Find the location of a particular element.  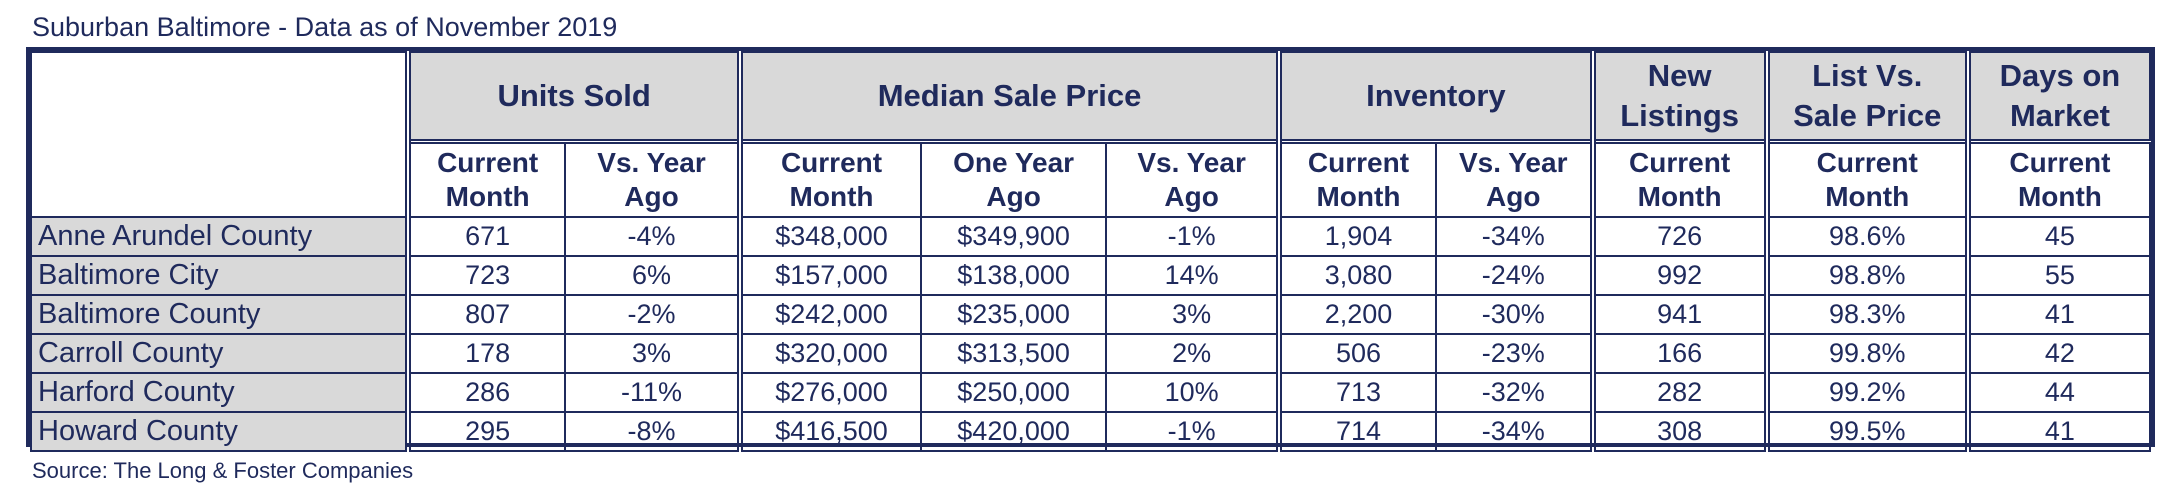

group-header-label: Inventory is located at coordinates (1436, 95).